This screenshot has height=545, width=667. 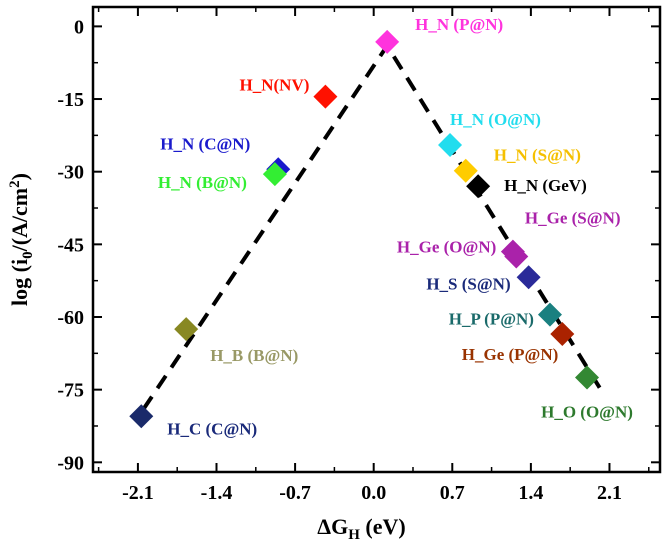 What do you see at coordinates (510, 354) in the screenshot?
I see `data-point-label: H_Ge (P@N)` at bounding box center [510, 354].